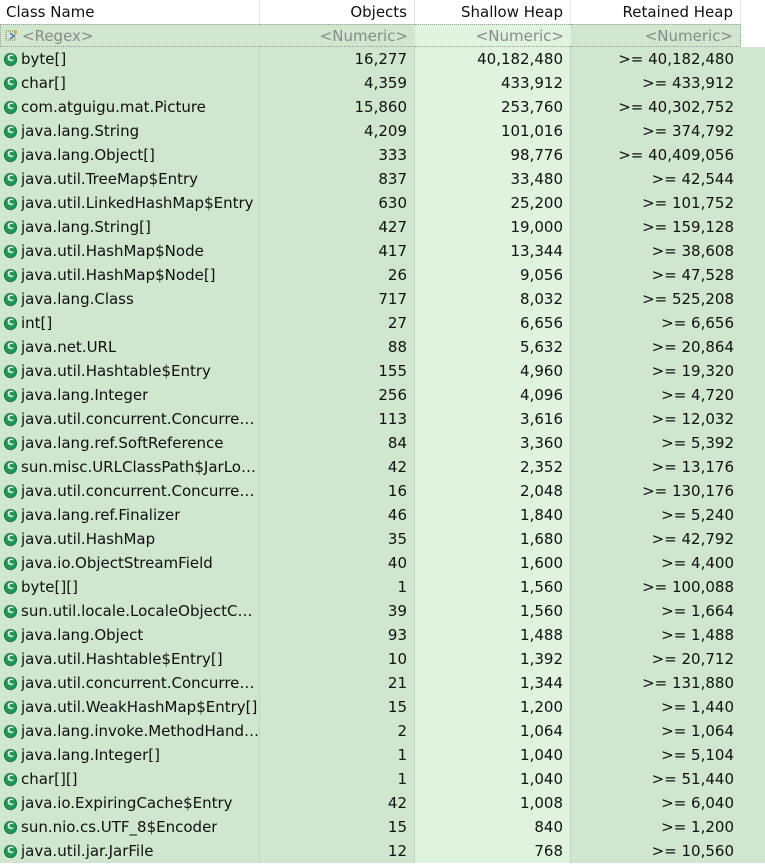 This screenshot has width=765, height=865. I want to click on filter-objects: <Numeric>, so click(337, 35).